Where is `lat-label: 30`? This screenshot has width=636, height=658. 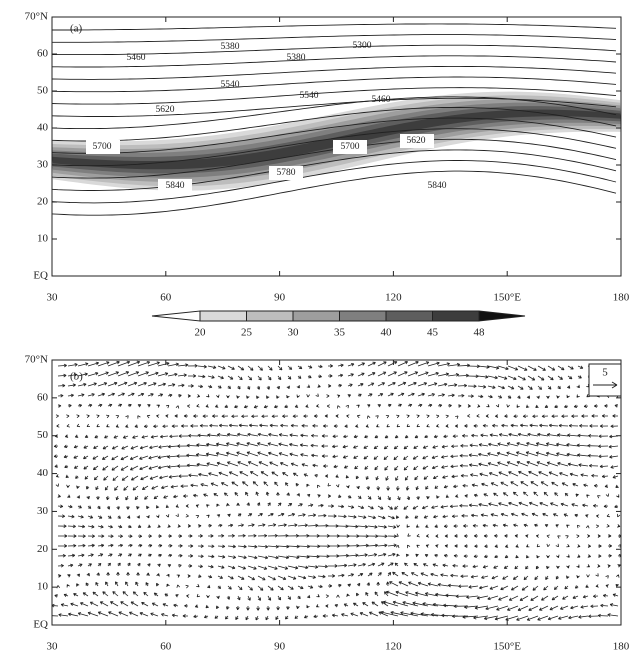
lat-label: 30 is located at coordinates (43, 165).